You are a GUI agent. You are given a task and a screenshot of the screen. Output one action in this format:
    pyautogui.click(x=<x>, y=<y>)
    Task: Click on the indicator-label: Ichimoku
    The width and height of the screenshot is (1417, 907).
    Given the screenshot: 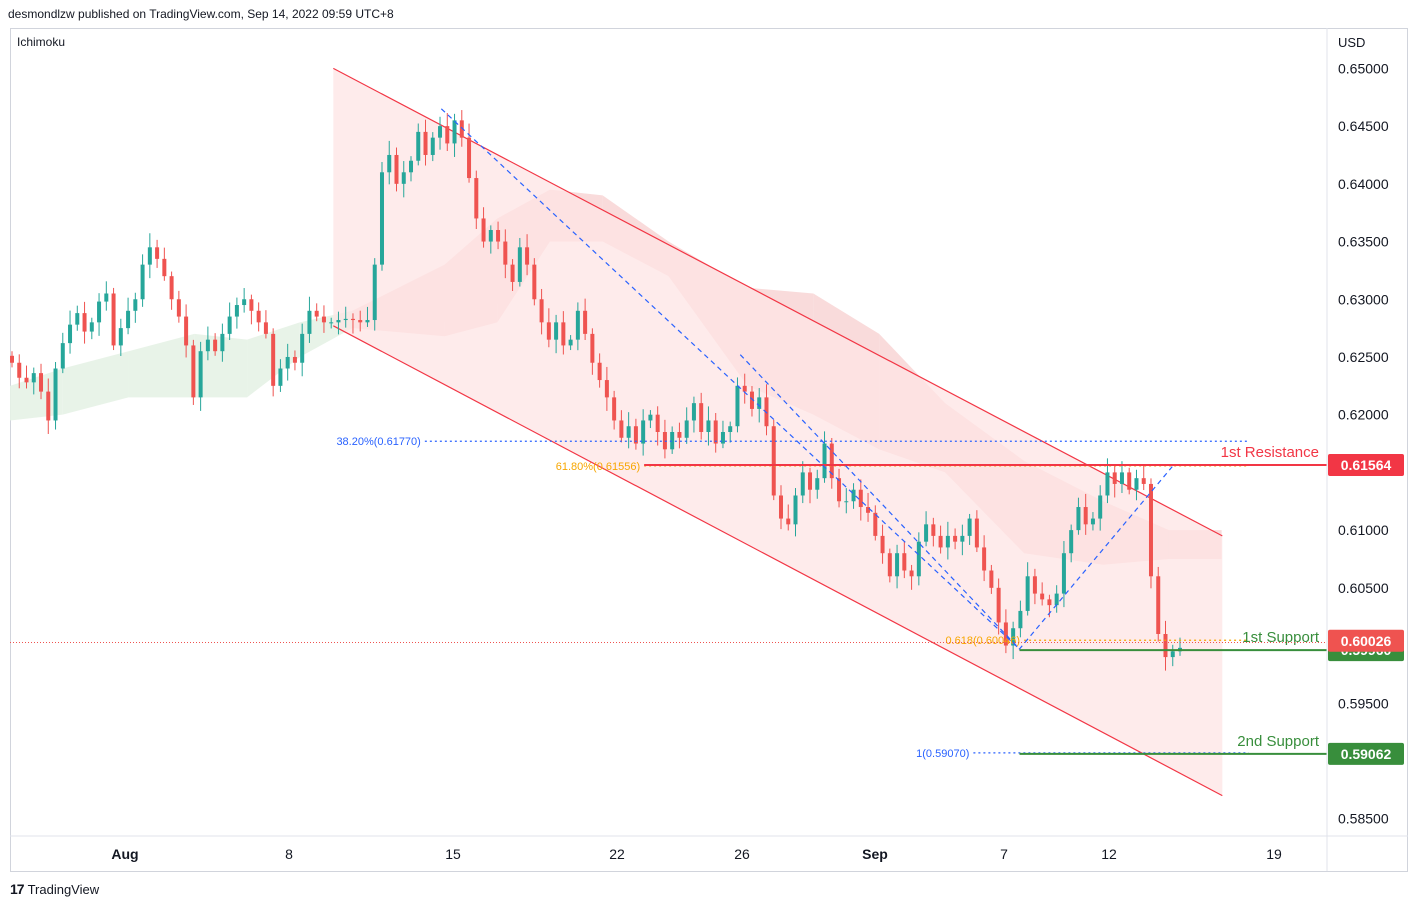 What is the action you would take?
    pyautogui.click(x=41, y=42)
    